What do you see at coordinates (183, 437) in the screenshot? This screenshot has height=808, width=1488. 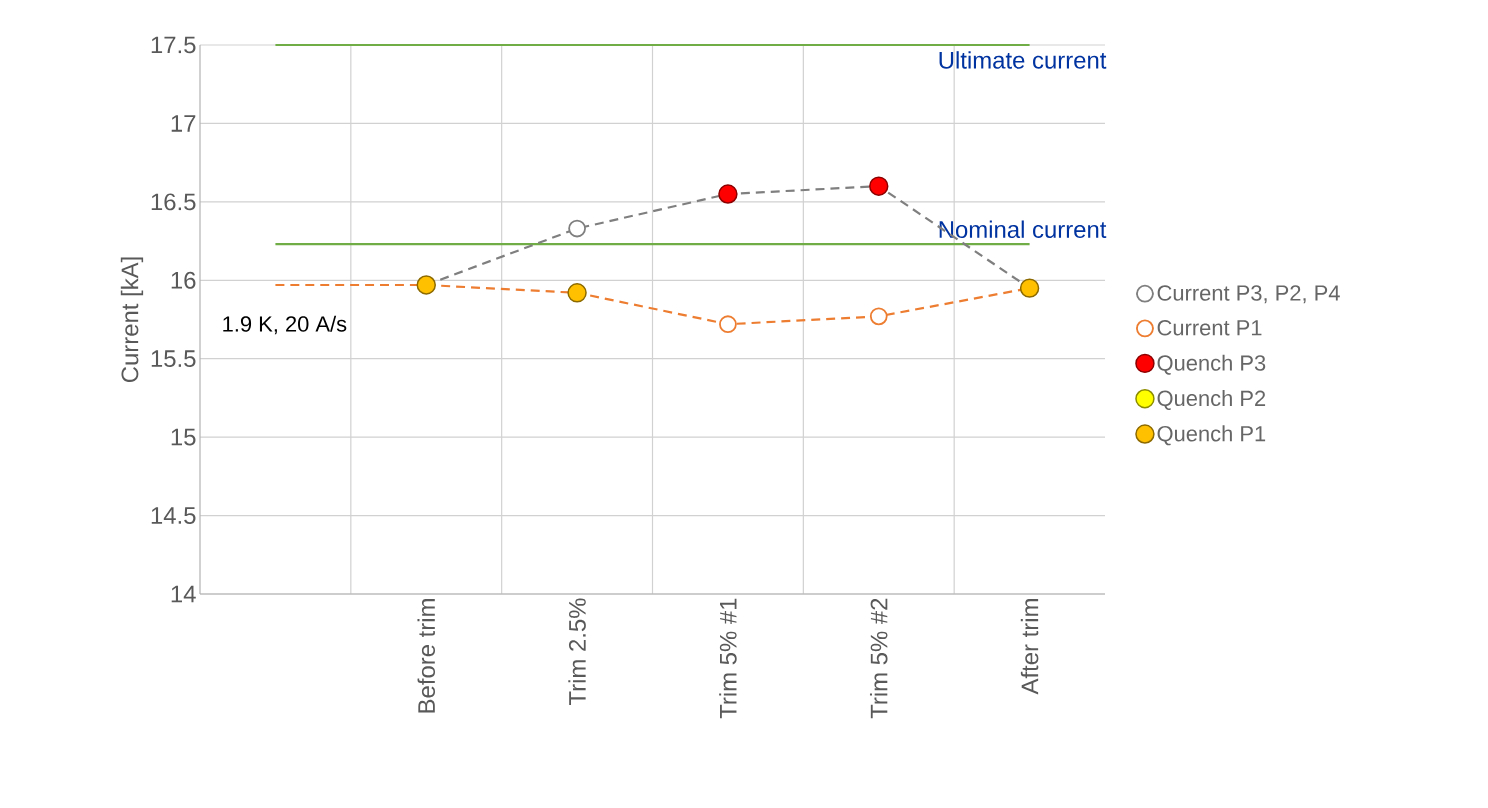 I see `y-tick-label: 15` at bounding box center [183, 437].